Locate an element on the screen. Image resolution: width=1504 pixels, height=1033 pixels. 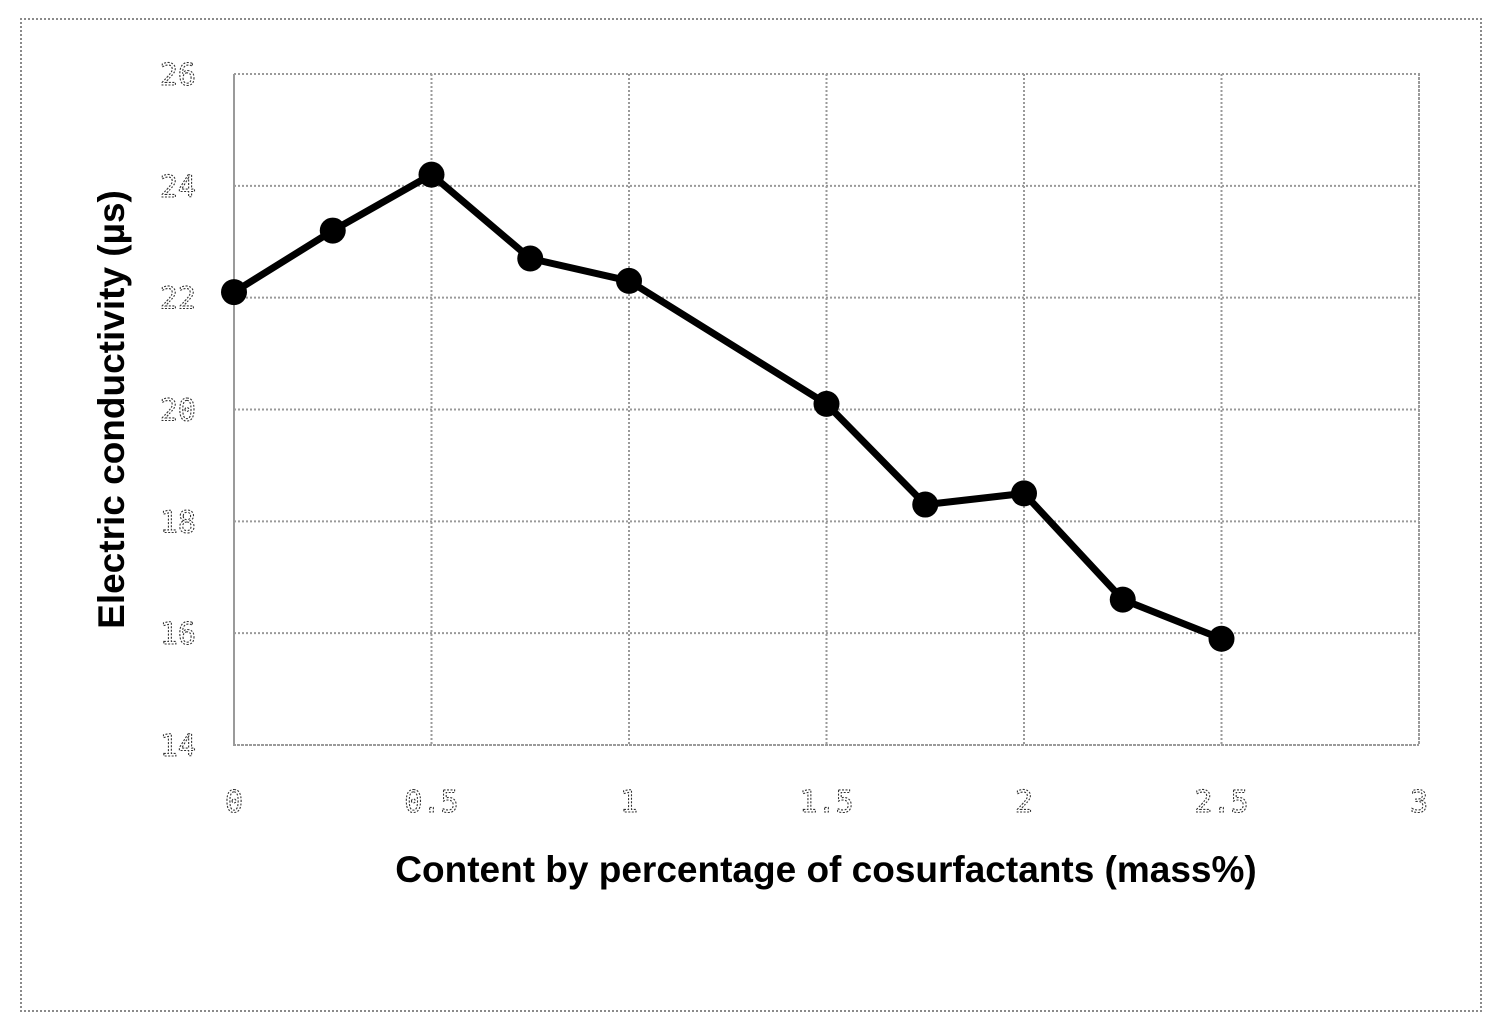
y-axis-tick-labels: 14 16 18 20 22 24 26 is located at coordinates (177, 410).